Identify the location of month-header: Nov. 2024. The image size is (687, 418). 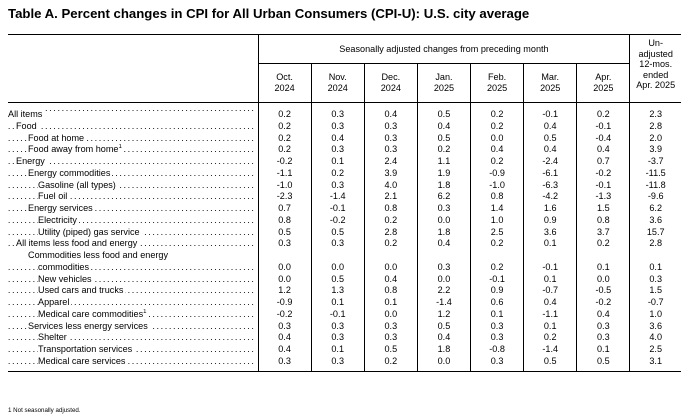
(337, 83).